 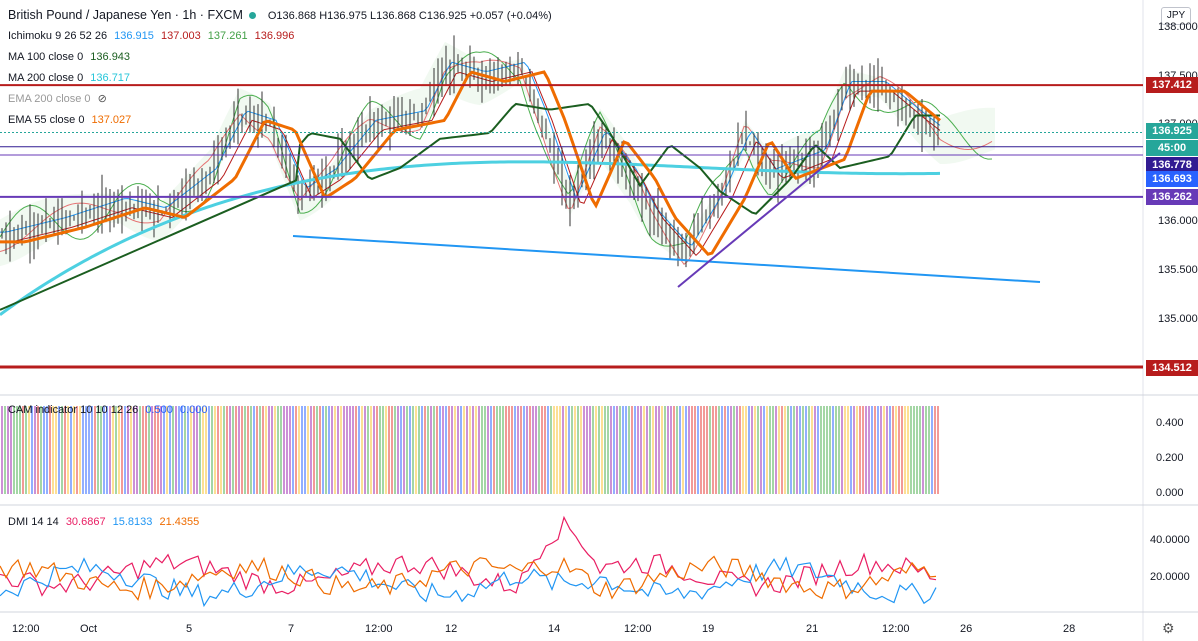 I want to click on price-tag: 136.925, so click(x=1172, y=131).